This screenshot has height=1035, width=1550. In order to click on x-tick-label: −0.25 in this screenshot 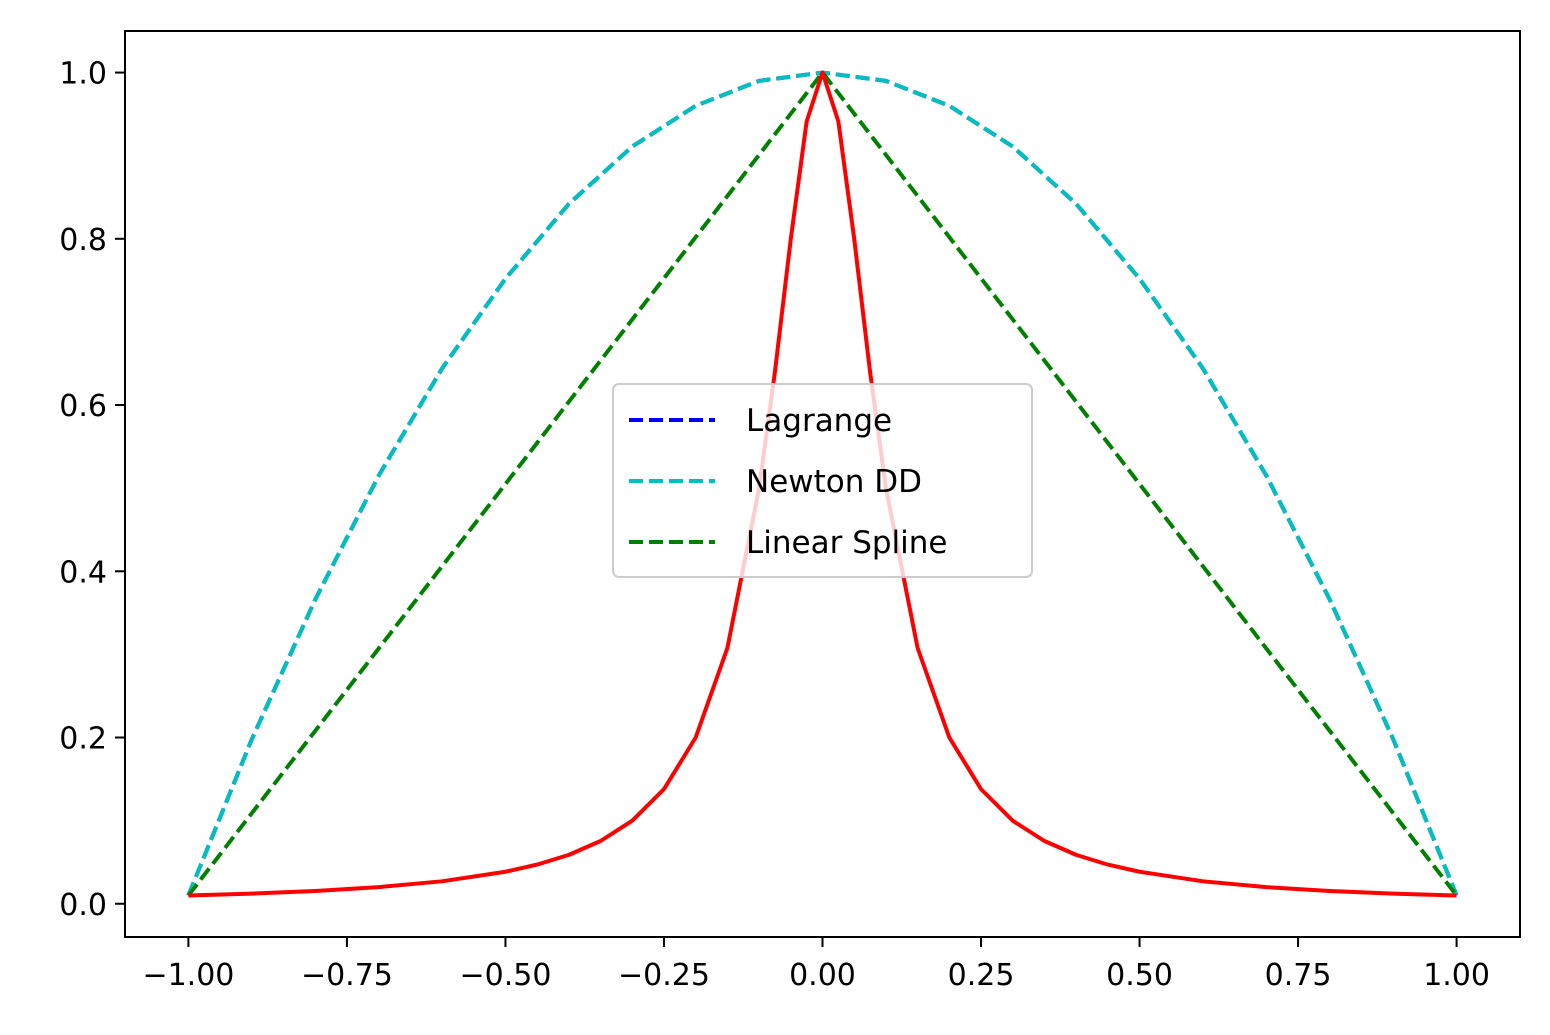, I will do `click(664, 975)`.